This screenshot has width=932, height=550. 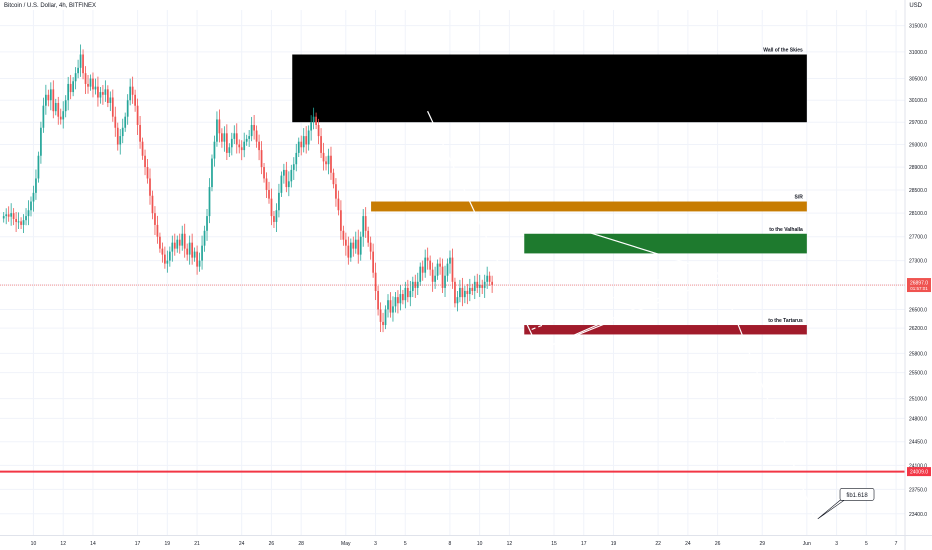 What do you see at coordinates (918, 168) in the screenshot?
I see `price-tick-label: 28900.0` at bounding box center [918, 168].